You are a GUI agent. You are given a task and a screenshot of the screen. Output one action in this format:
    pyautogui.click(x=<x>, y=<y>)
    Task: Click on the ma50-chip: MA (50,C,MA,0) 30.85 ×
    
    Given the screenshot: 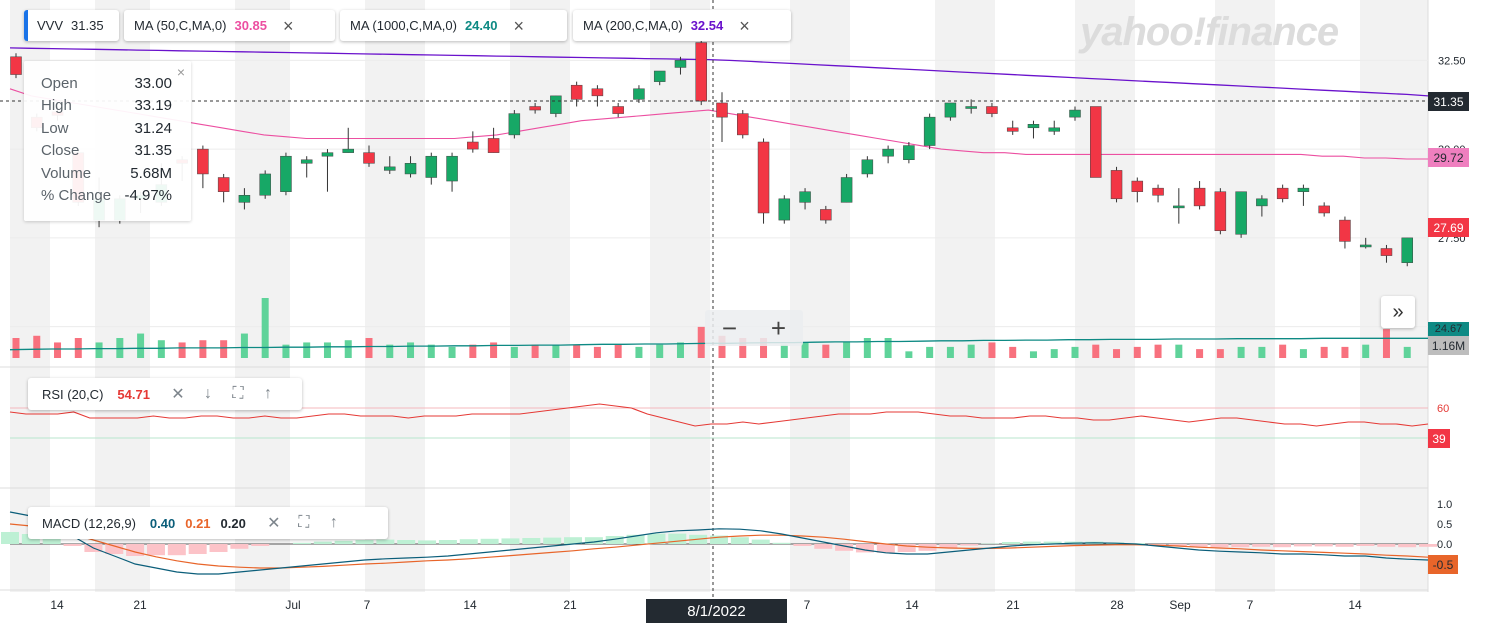 What is the action you would take?
    pyautogui.click(x=229, y=25)
    